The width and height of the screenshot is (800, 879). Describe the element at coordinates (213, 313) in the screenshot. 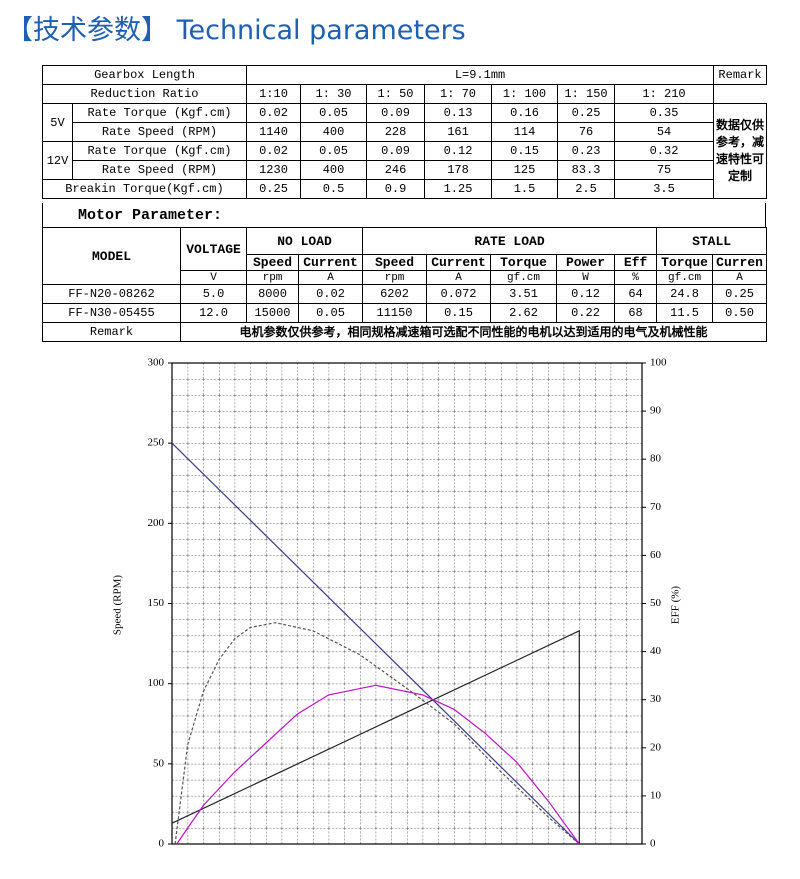

I see `cell: 12.0` at that location.